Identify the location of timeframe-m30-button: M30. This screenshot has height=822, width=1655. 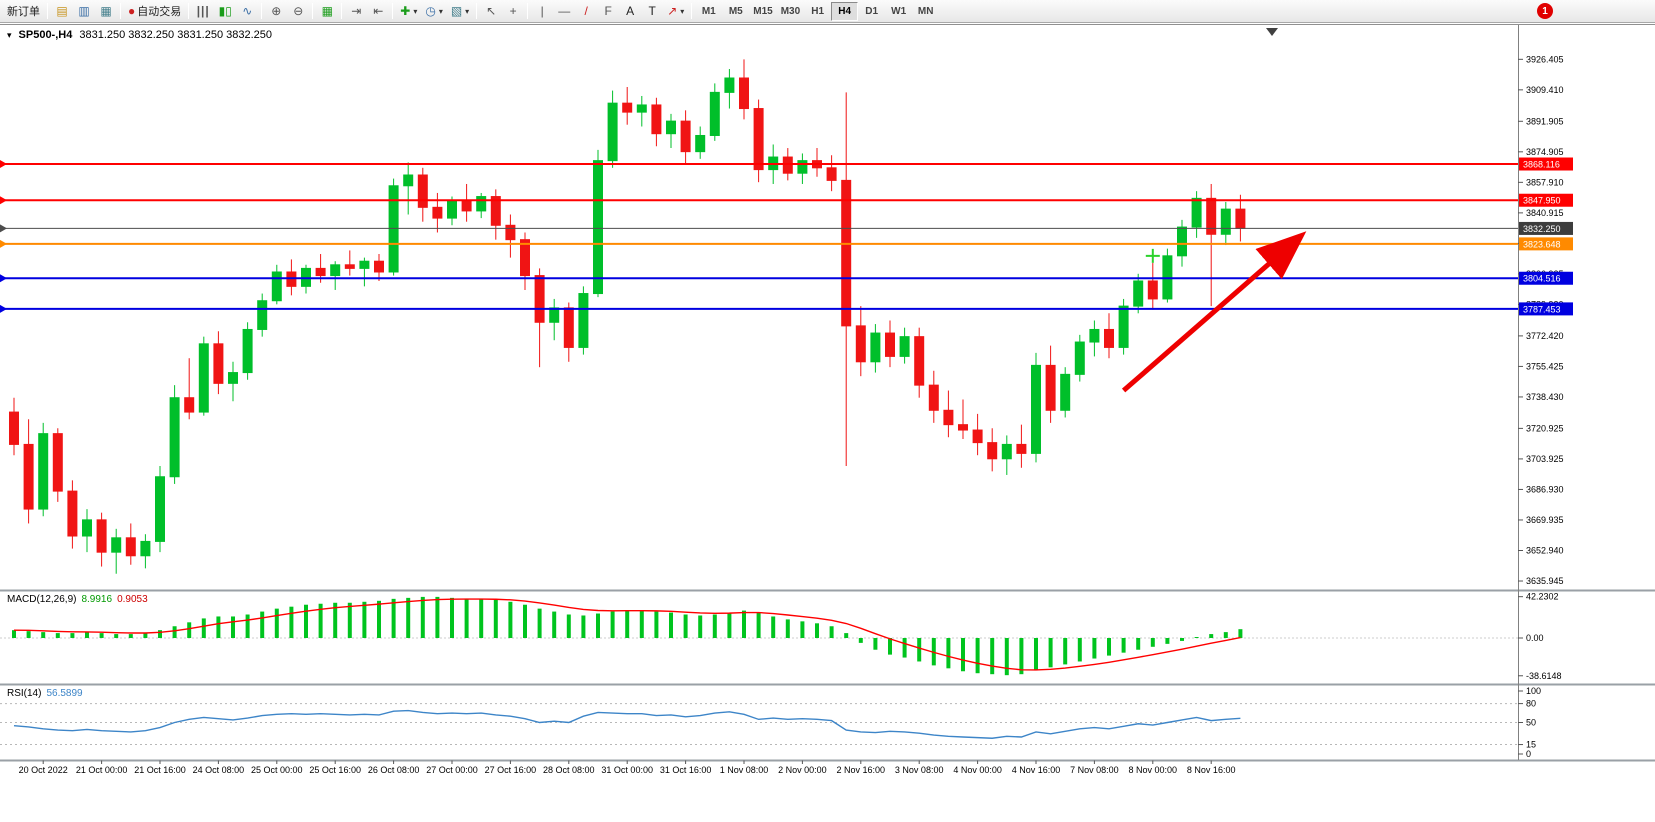
(790, 11).